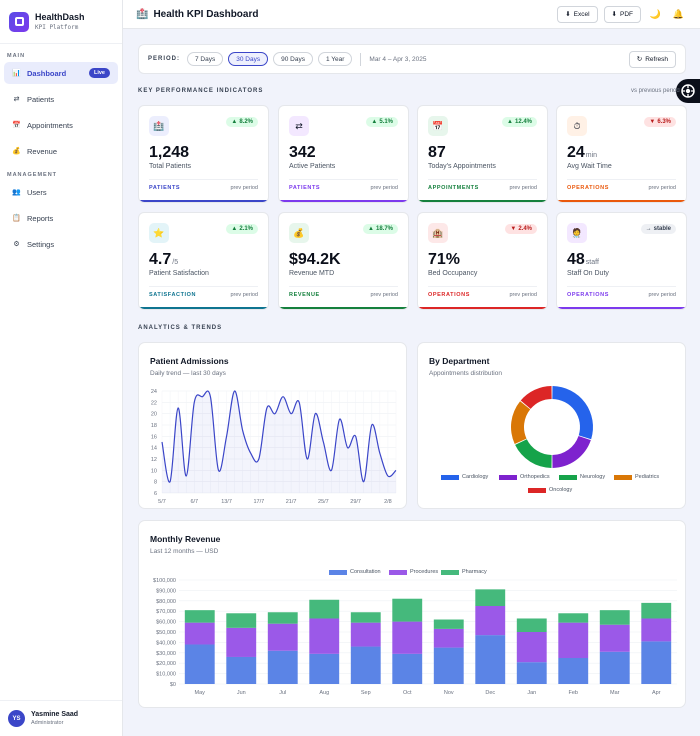 The height and width of the screenshot is (736, 700). I want to click on x-tick-label: Sep, so click(366, 693).